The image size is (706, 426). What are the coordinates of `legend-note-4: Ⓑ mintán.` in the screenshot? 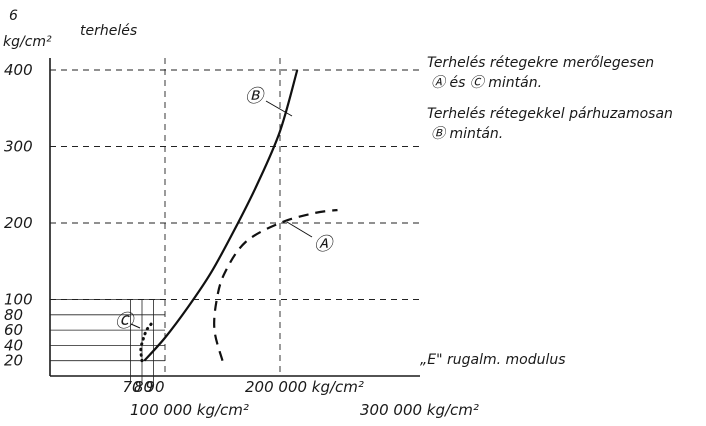 It's located at (467, 134).